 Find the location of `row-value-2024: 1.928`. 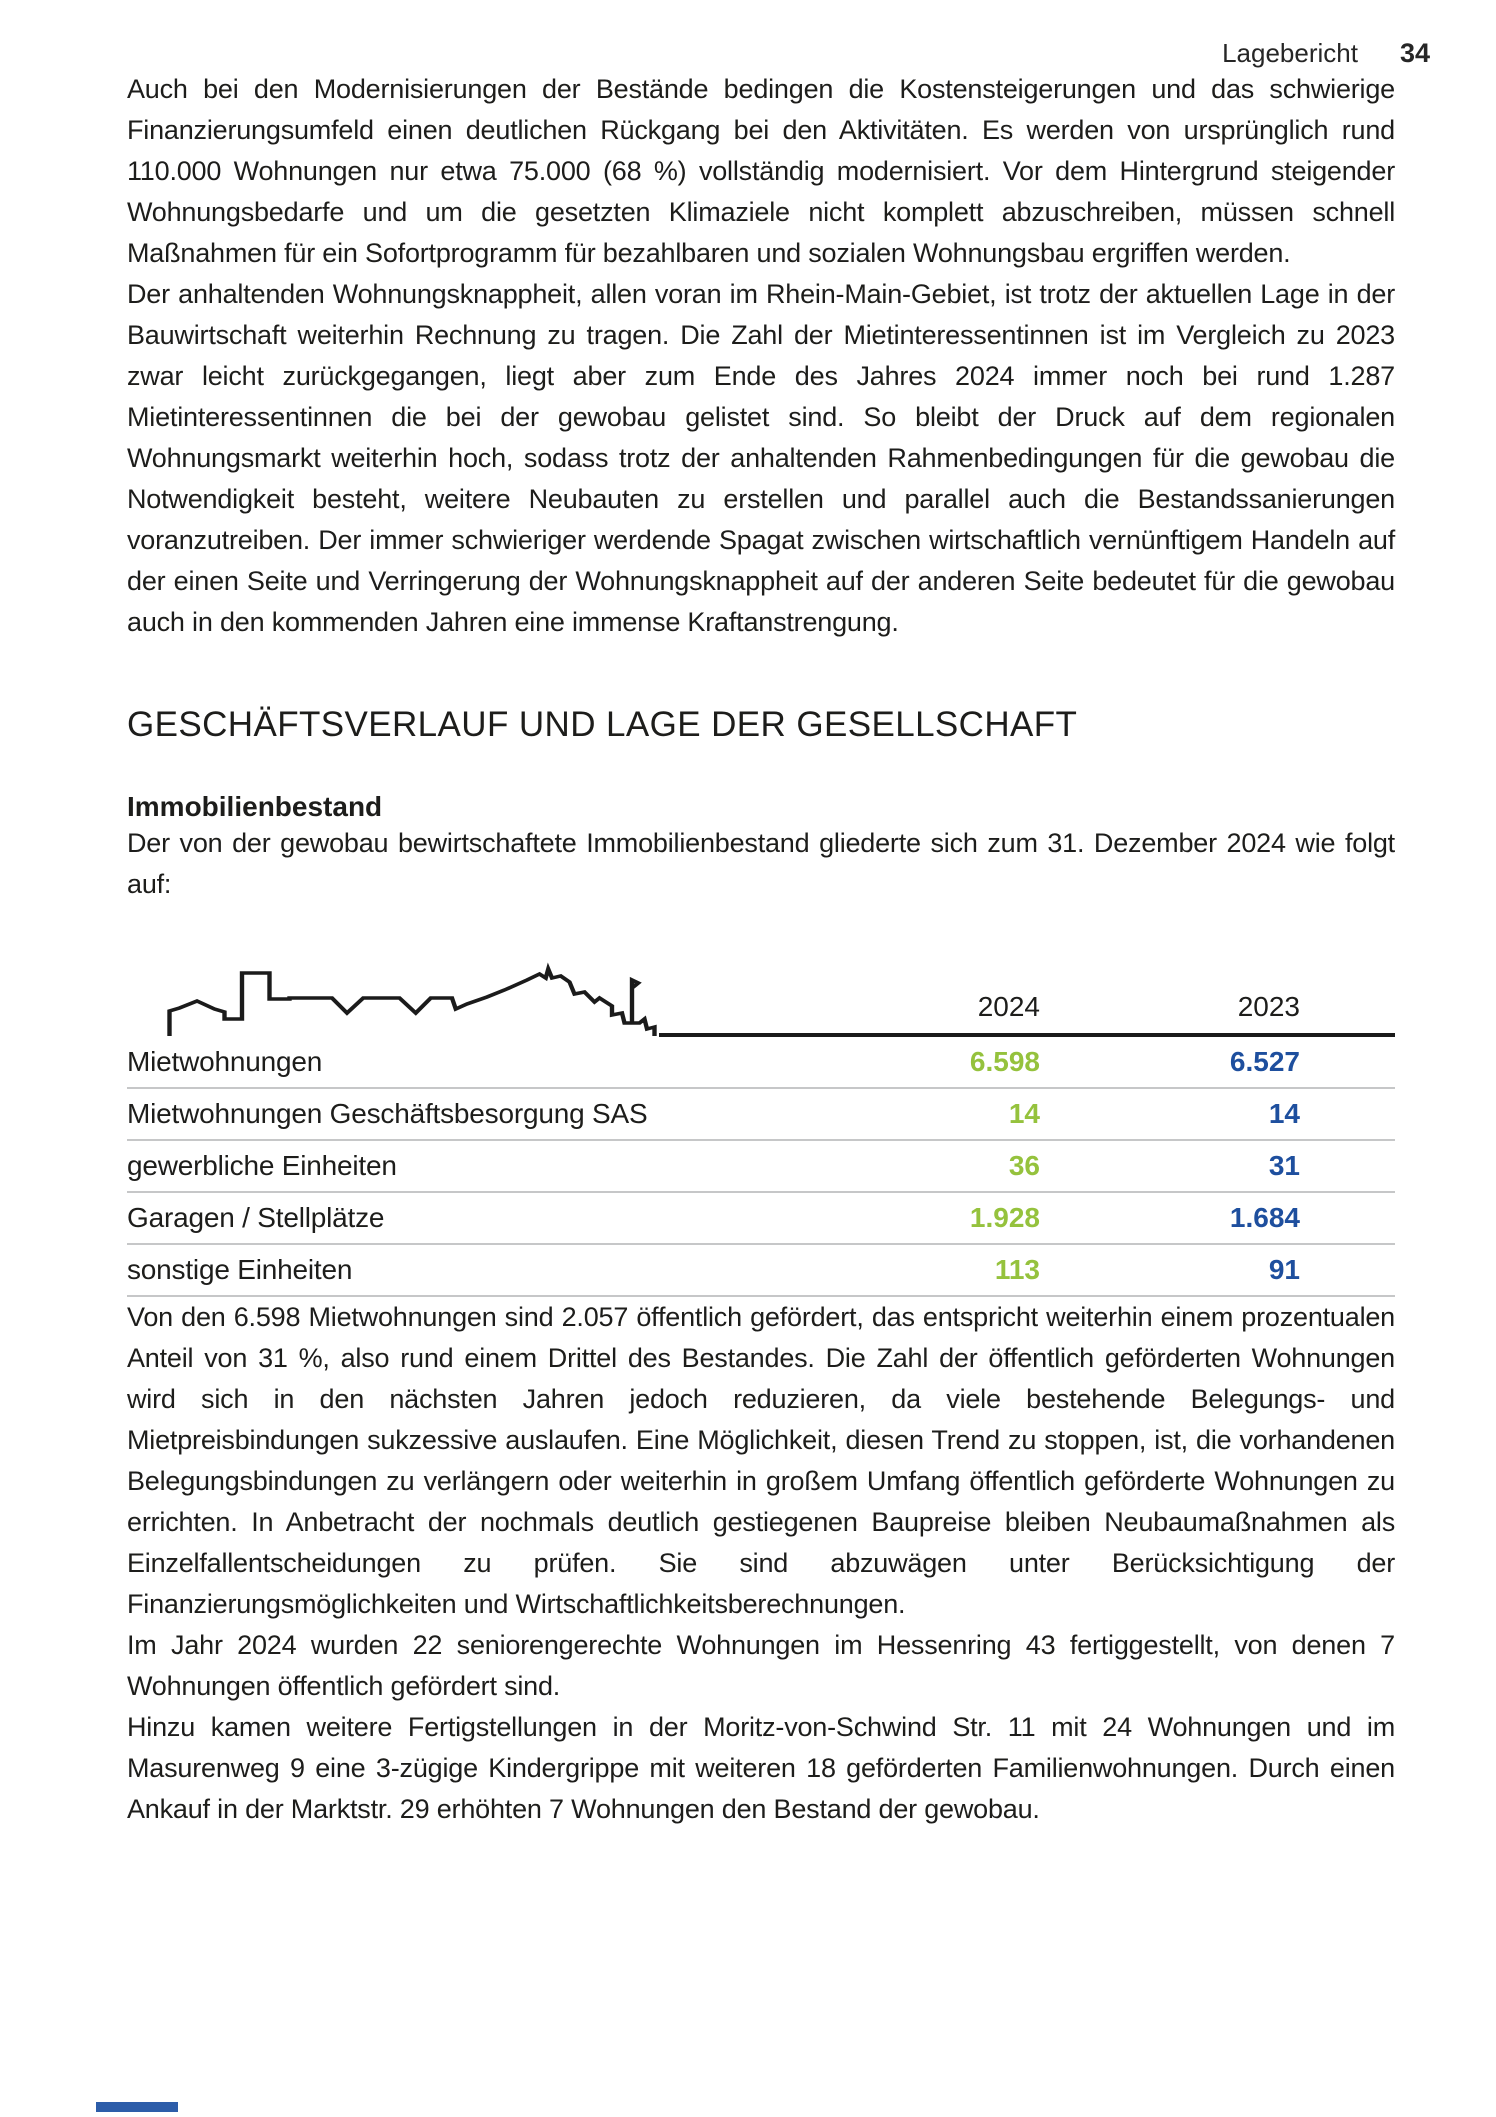

row-value-2024: 1.928 is located at coordinates (1004, 1217).